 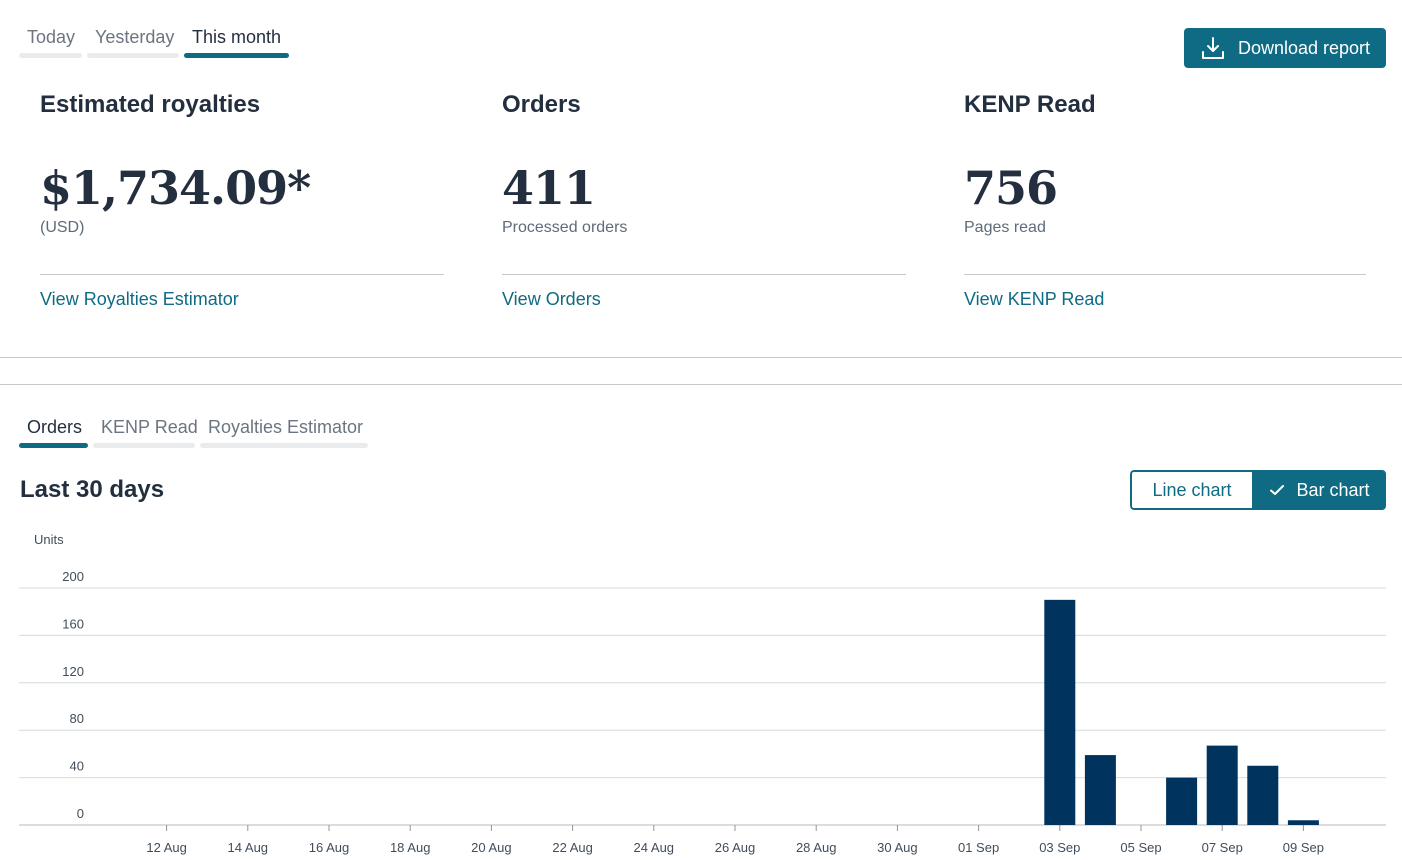 What do you see at coordinates (410, 847) in the screenshot?
I see `x-tick-label: 18 Aug` at bounding box center [410, 847].